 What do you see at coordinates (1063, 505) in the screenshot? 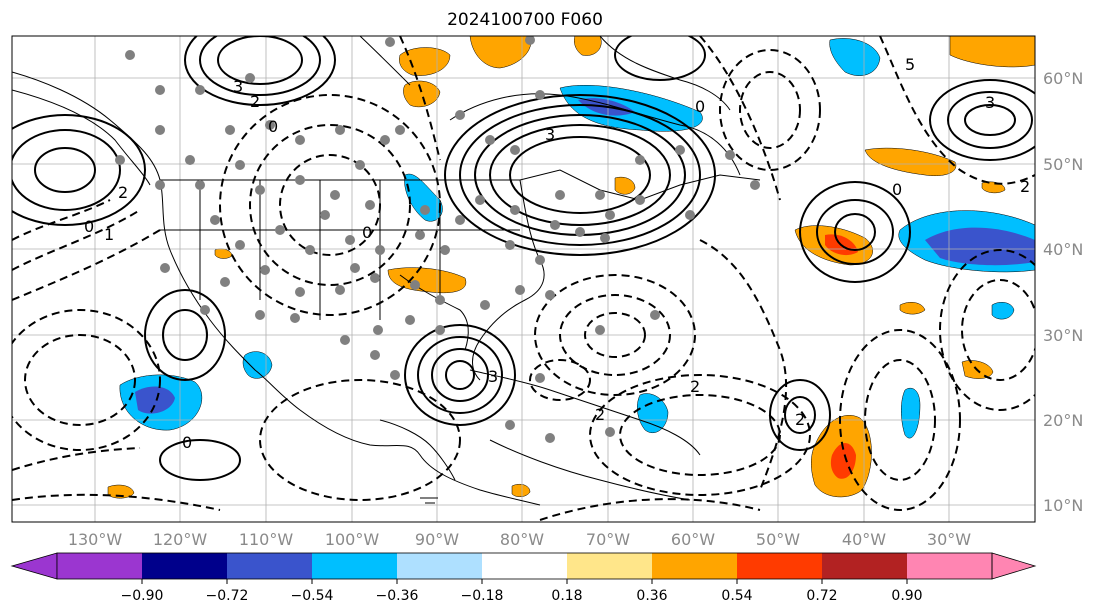
I see `lat-tick: 10°N` at bounding box center [1063, 505].